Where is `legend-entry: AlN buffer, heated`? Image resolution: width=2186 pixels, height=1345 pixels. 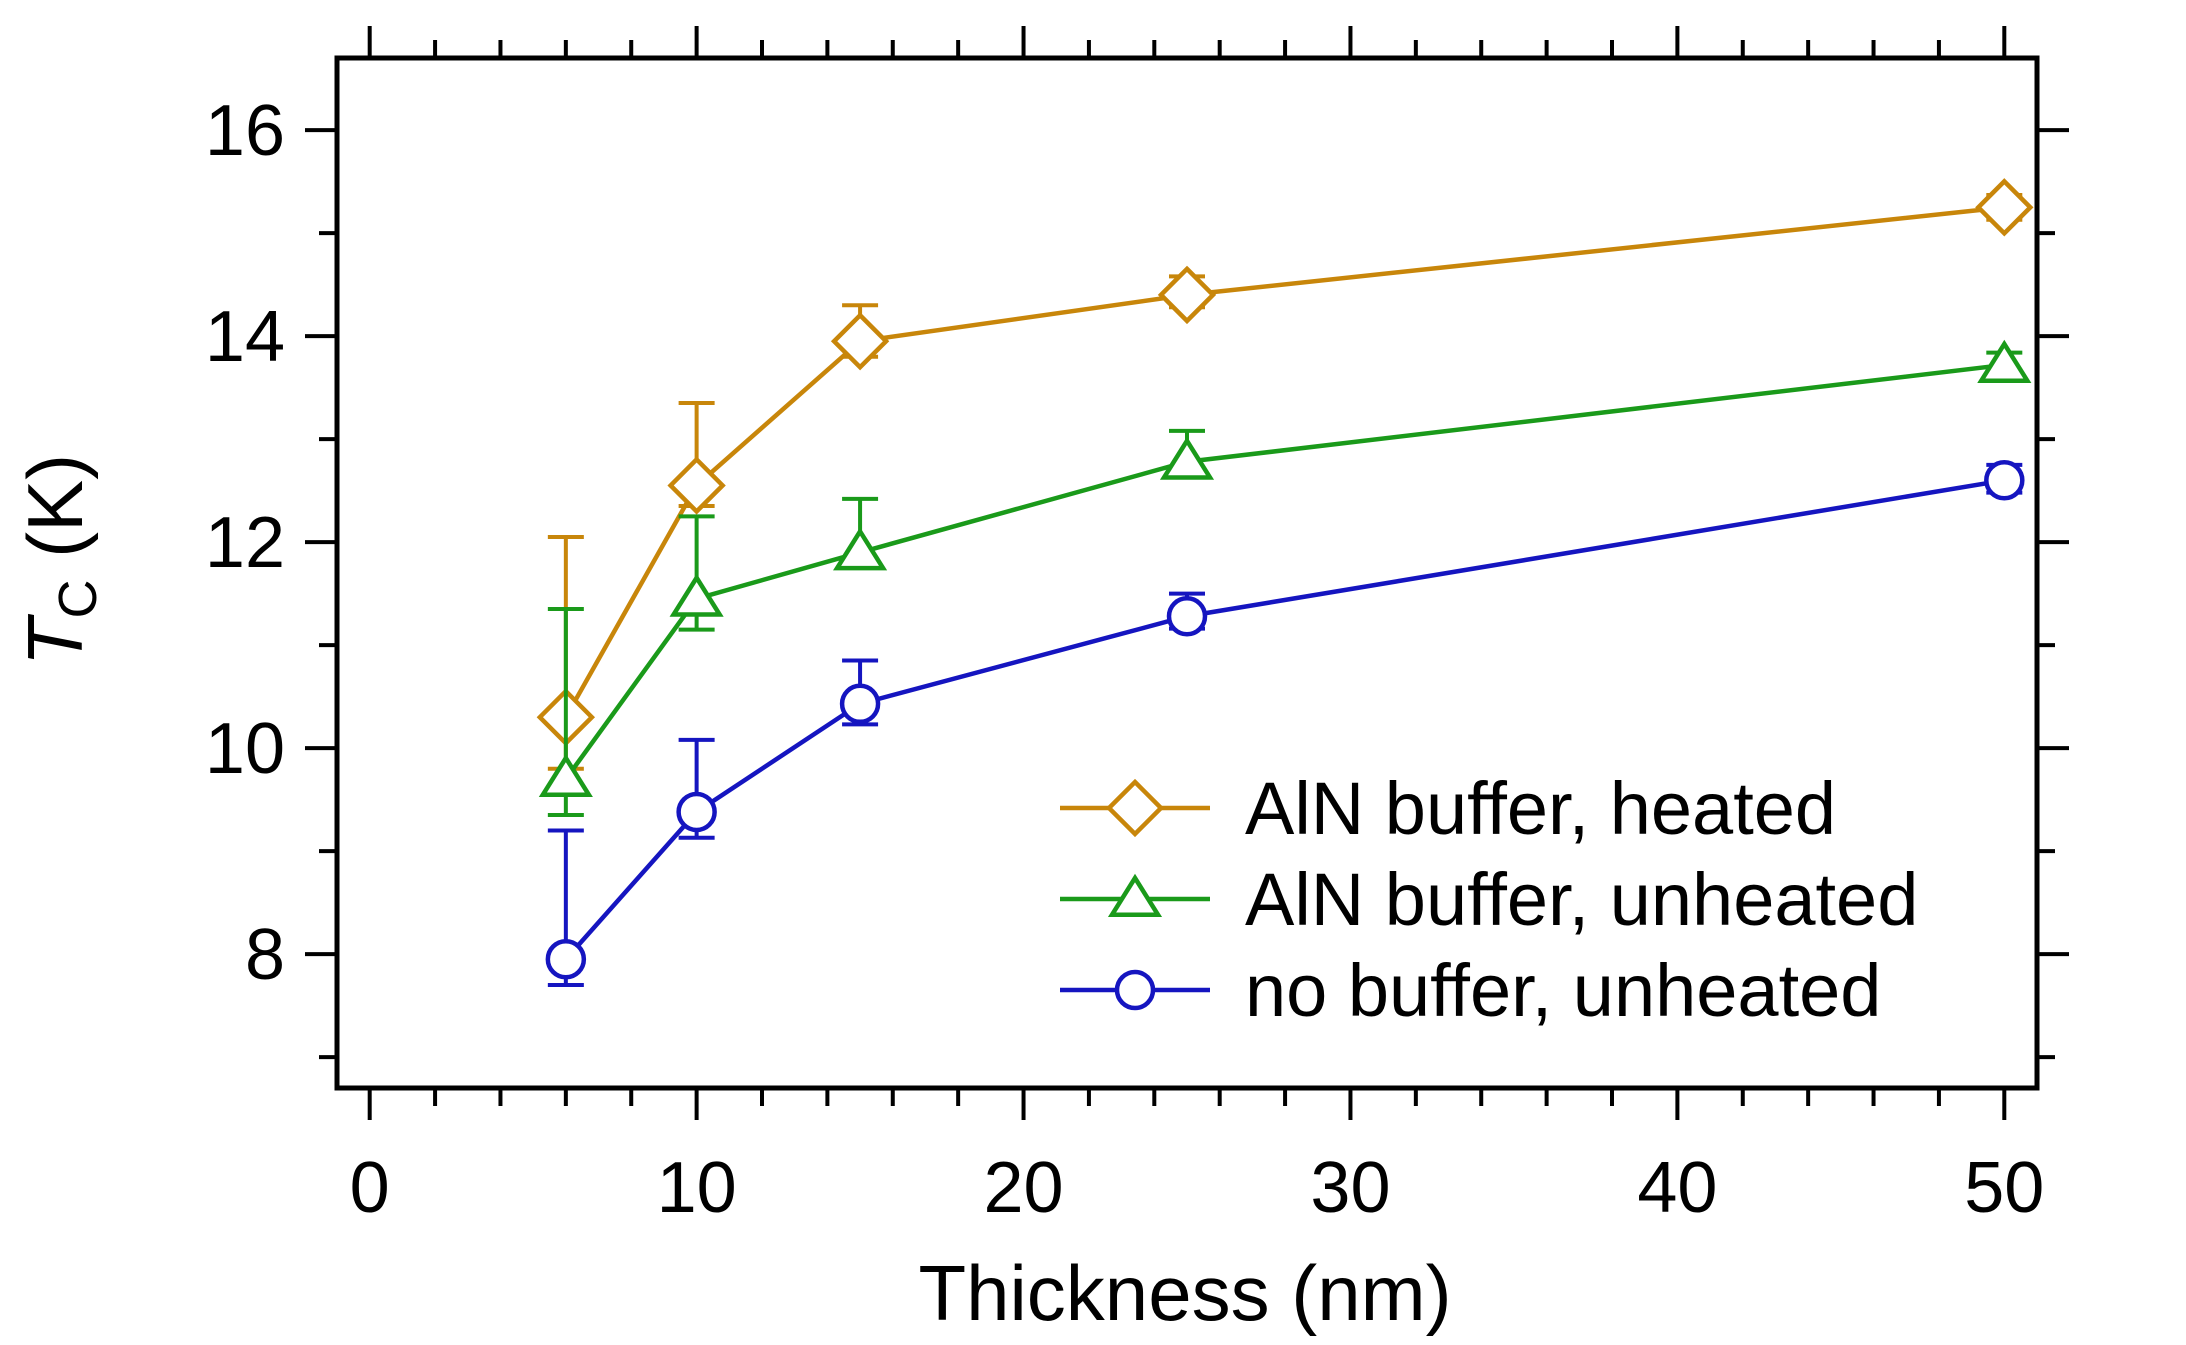 legend-entry: AlN buffer, heated is located at coordinates (1448, 808).